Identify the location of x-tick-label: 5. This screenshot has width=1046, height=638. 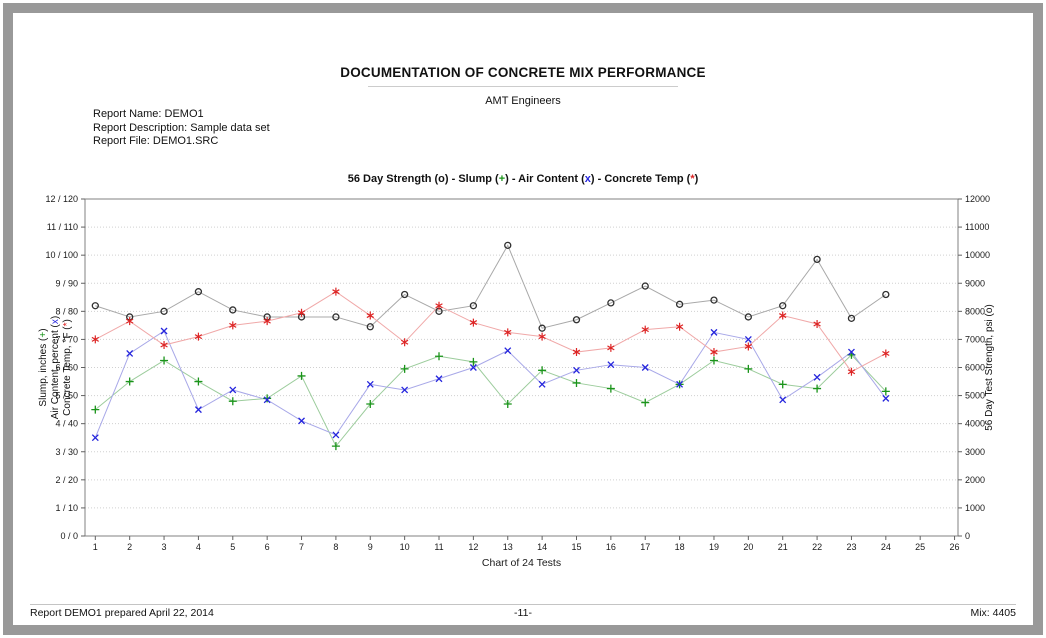
(232, 547).